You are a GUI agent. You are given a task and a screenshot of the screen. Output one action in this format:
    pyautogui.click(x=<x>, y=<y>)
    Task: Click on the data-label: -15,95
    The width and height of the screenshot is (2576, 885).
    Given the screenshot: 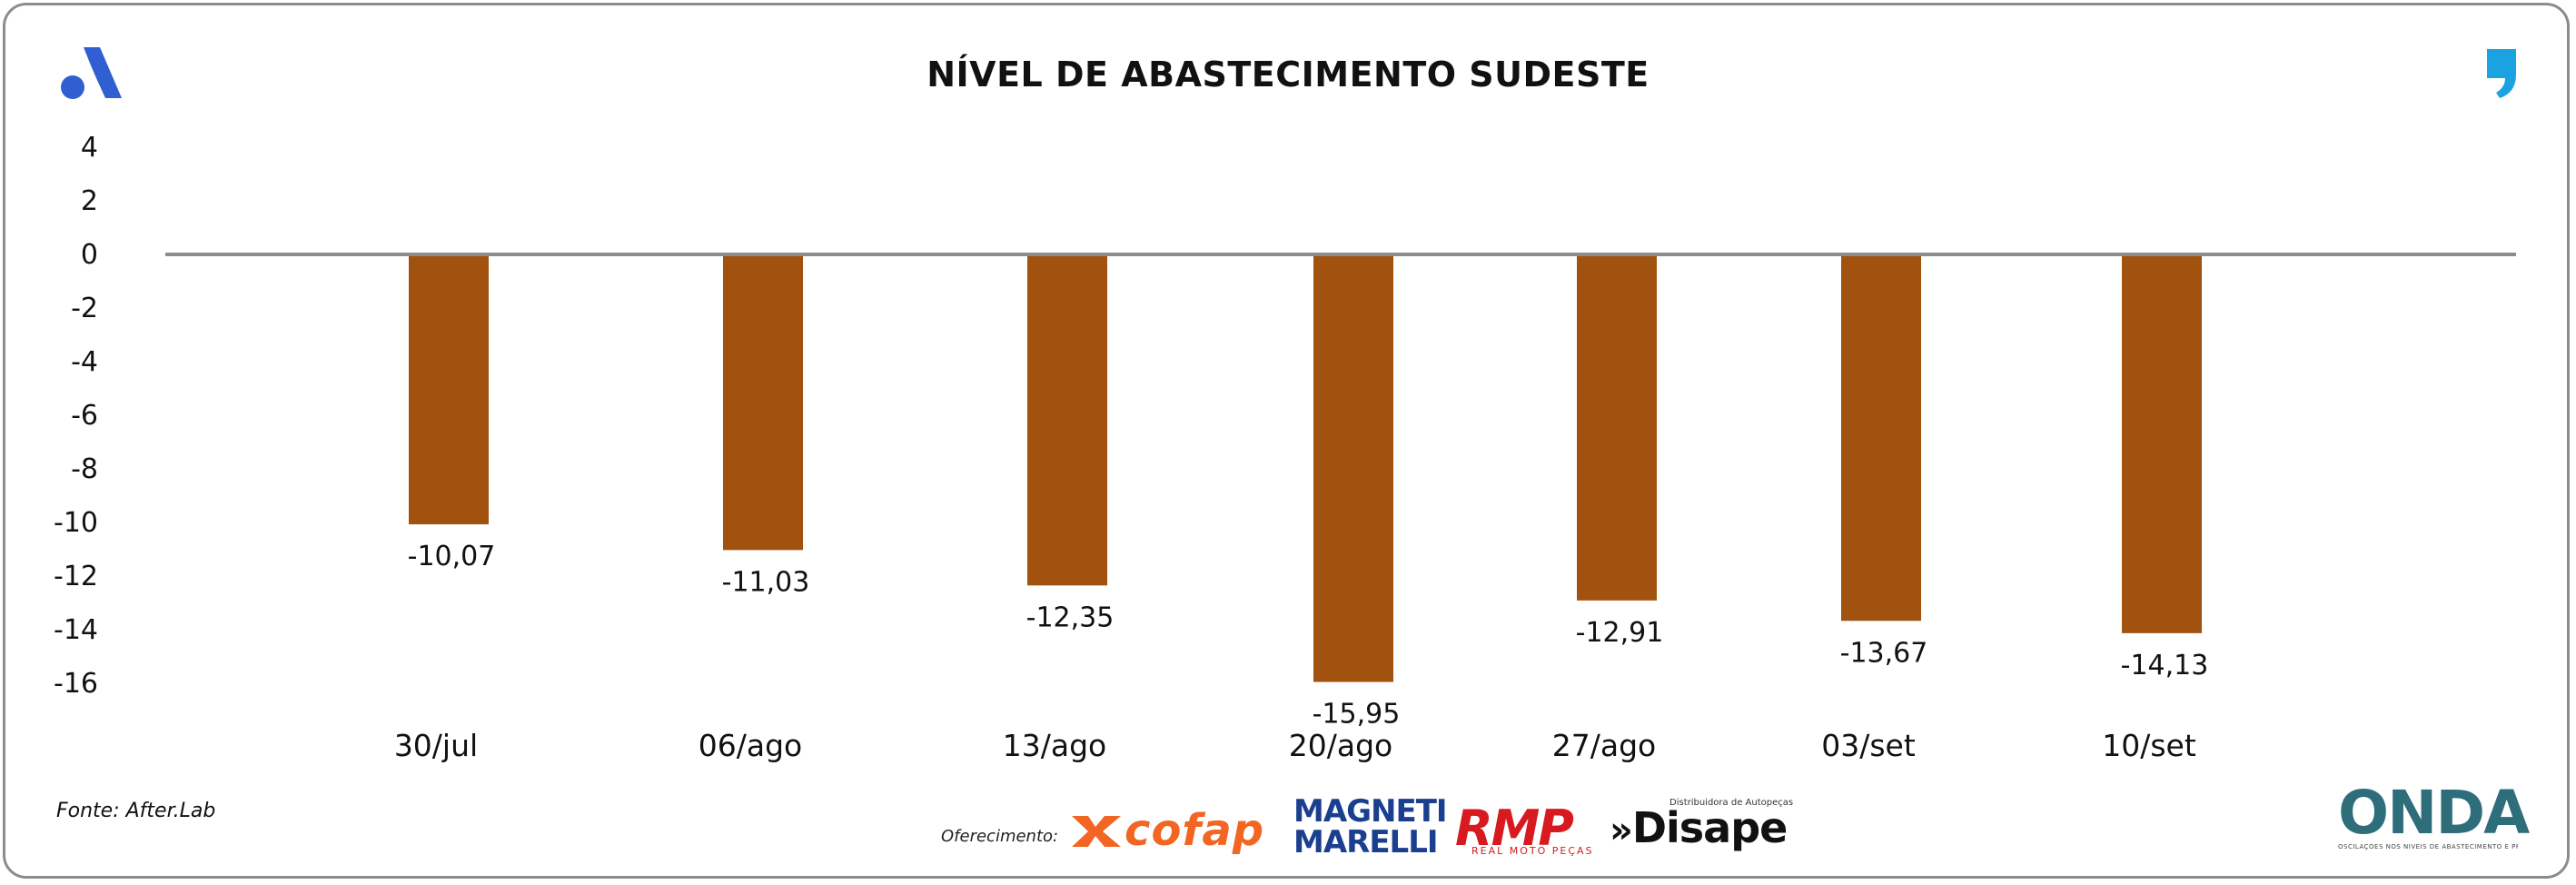 What is the action you would take?
    pyautogui.click(x=1357, y=715)
    